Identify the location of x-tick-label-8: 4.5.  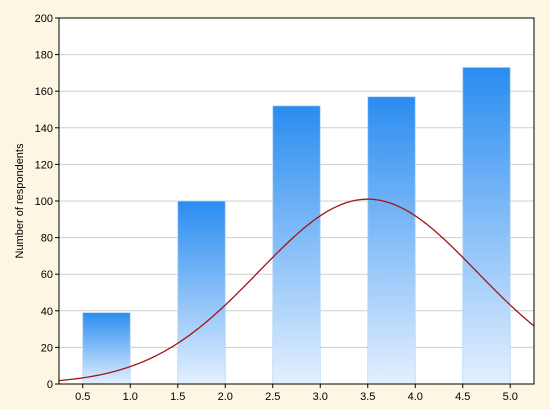
(462, 397).